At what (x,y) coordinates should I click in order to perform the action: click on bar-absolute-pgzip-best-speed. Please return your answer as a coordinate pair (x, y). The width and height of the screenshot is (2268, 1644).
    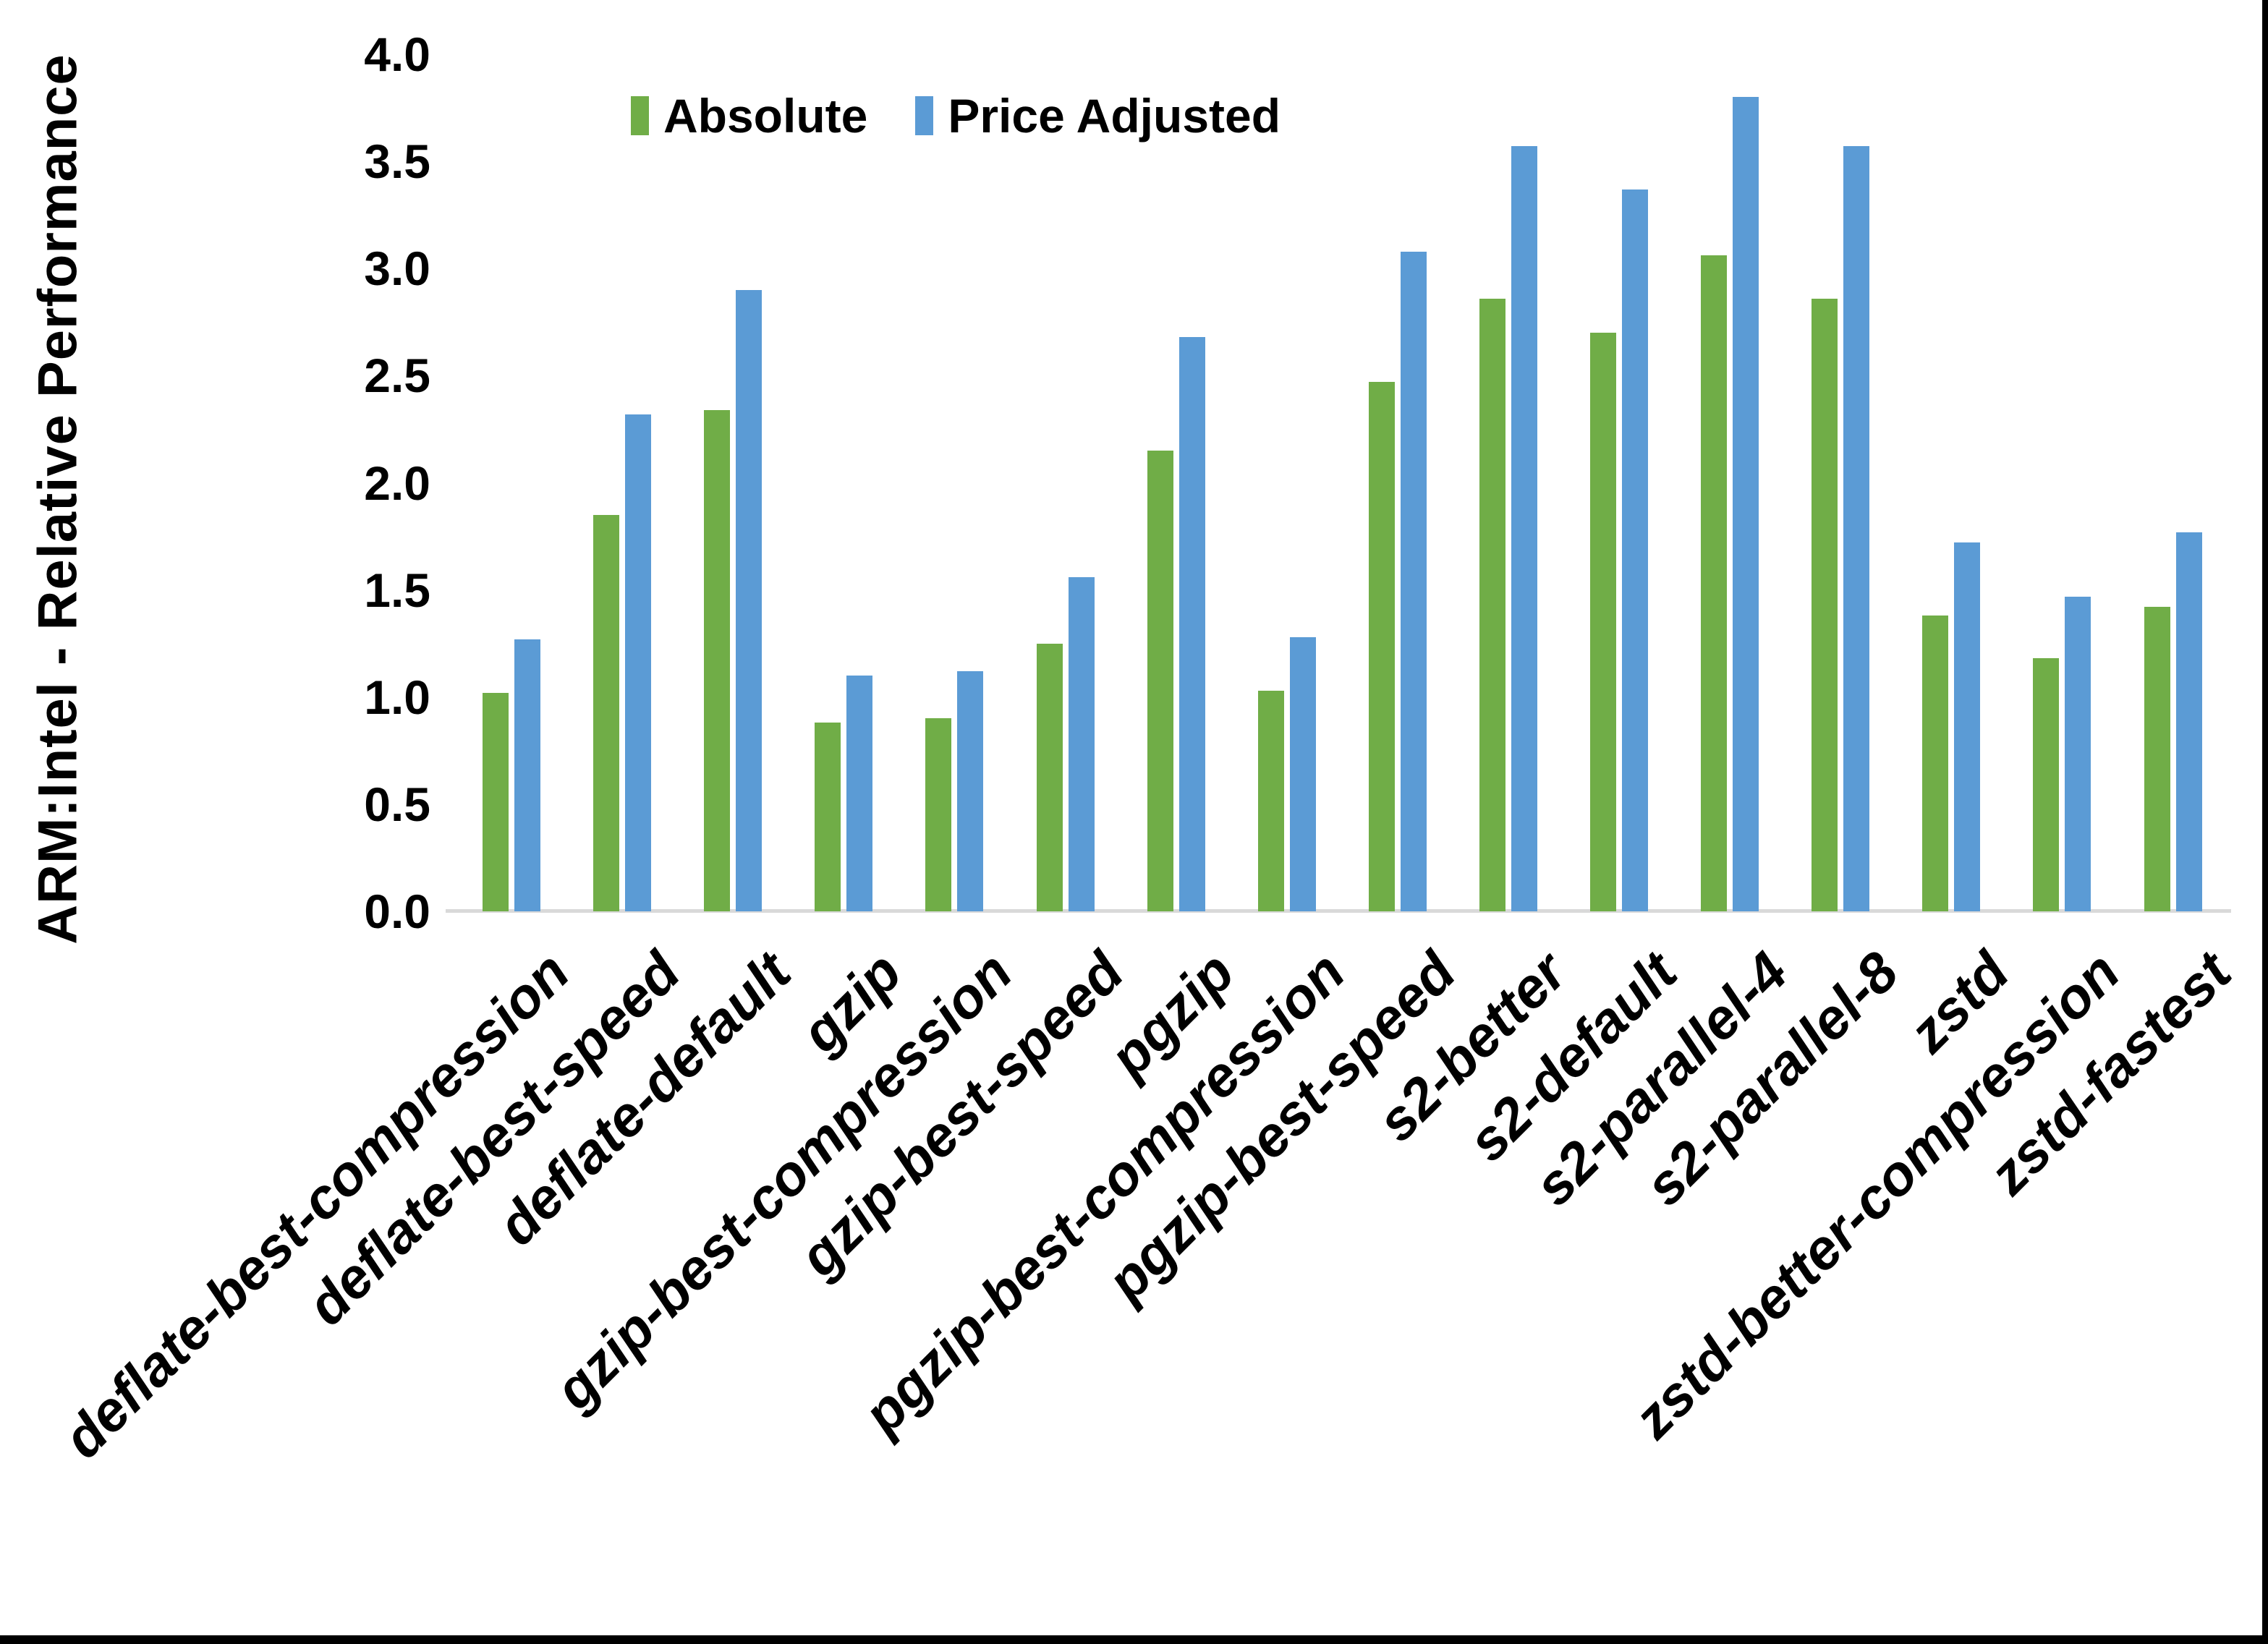
    Looking at the image, I should click on (1382, 646).